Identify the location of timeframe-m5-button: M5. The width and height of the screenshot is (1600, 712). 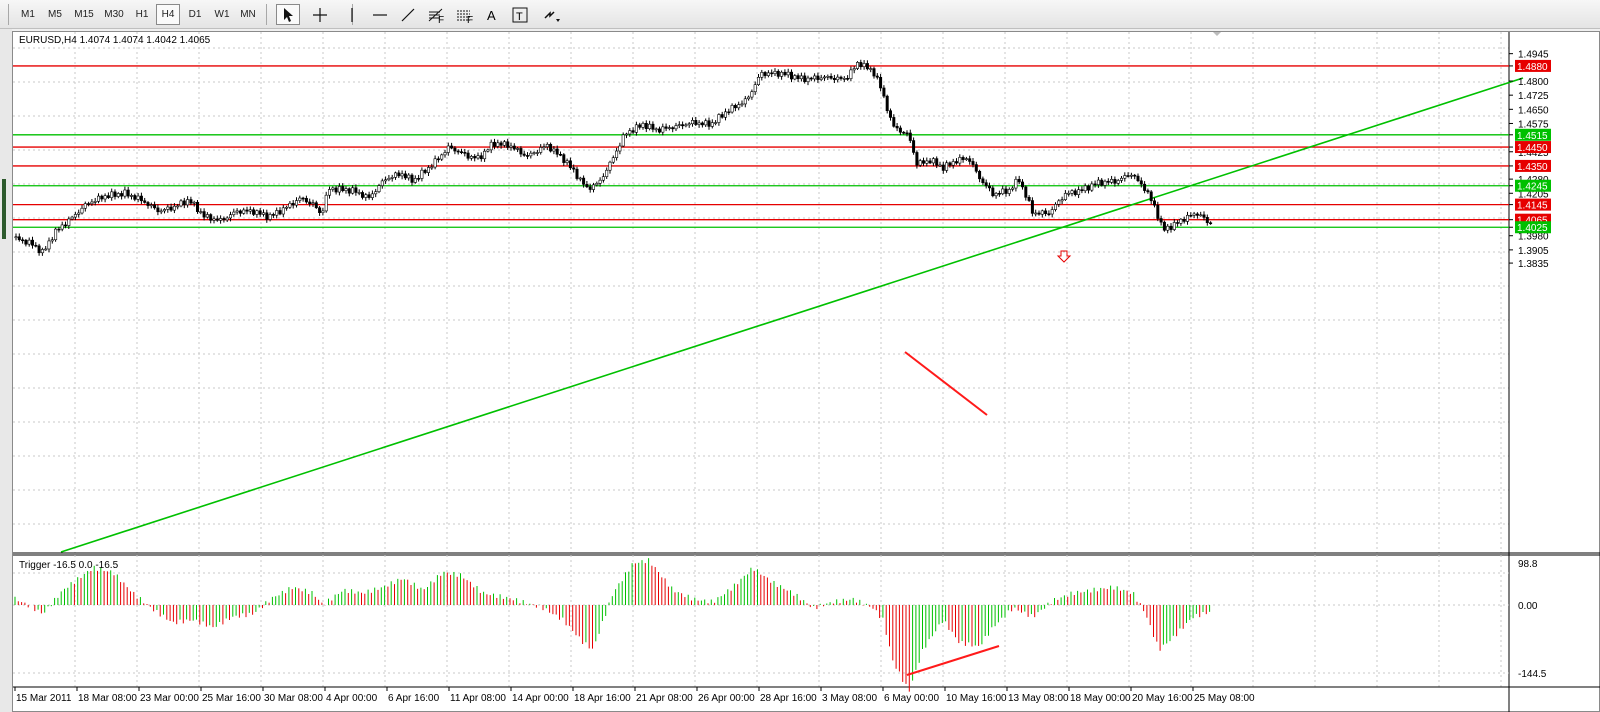
(55, 14).